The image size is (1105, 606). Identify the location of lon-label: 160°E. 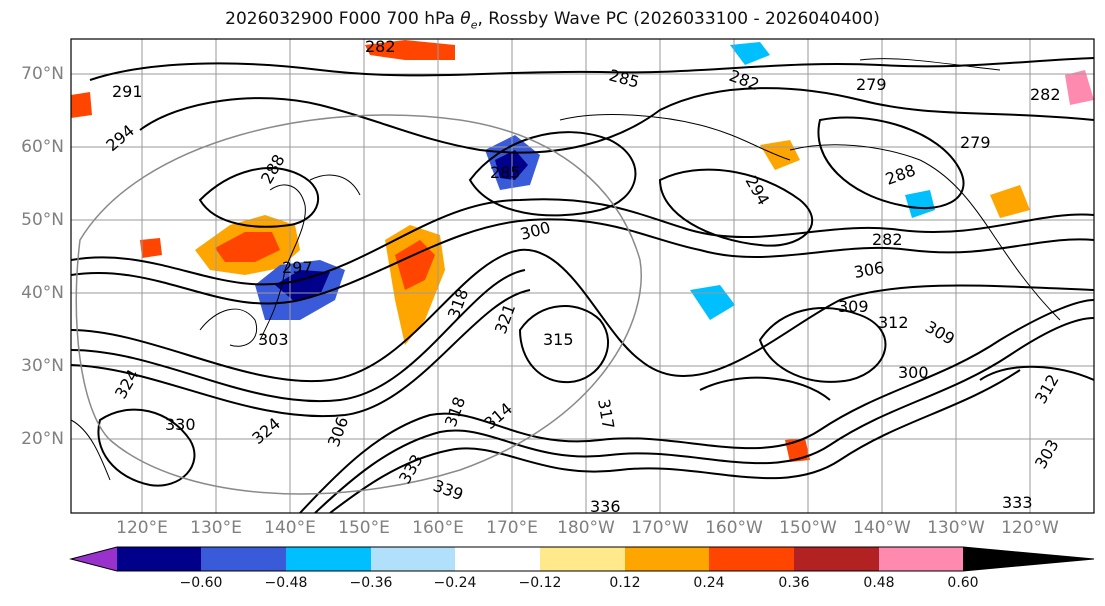
(438, 528).